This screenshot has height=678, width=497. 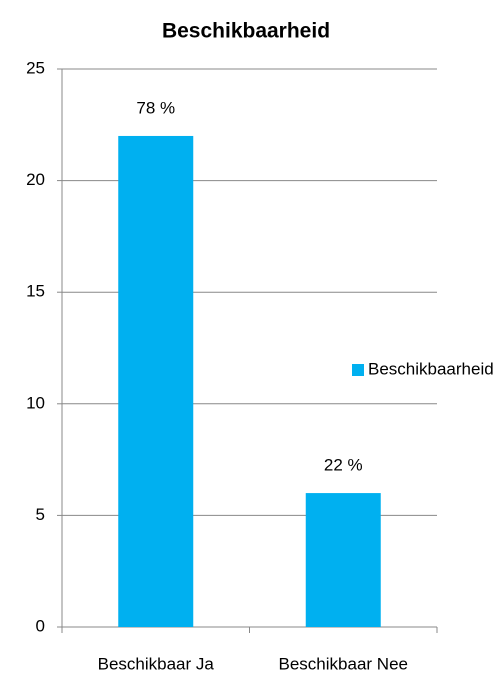 I want to click on legend-label: Beschikbaarheid, so click(x=431, y=368).